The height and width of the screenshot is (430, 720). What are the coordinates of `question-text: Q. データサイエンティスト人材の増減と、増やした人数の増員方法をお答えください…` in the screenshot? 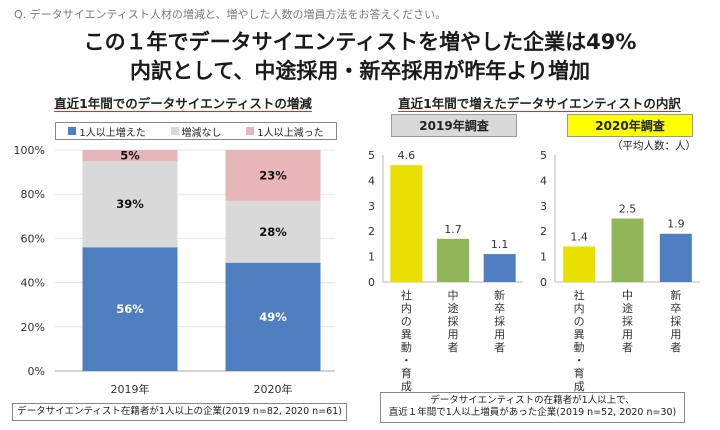 It's located at (230, 14).